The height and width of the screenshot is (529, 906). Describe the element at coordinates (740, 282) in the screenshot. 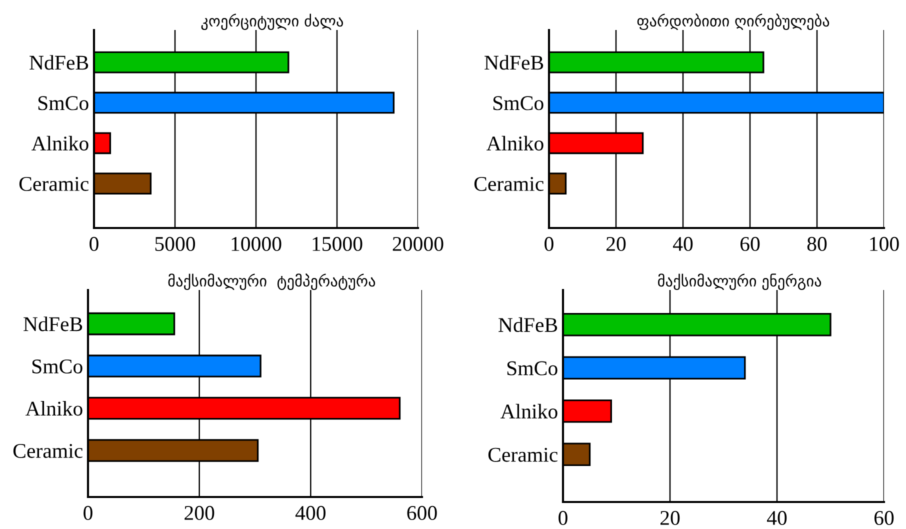

I see `chart-title: მაქსიმალური ენერგია` at that location.